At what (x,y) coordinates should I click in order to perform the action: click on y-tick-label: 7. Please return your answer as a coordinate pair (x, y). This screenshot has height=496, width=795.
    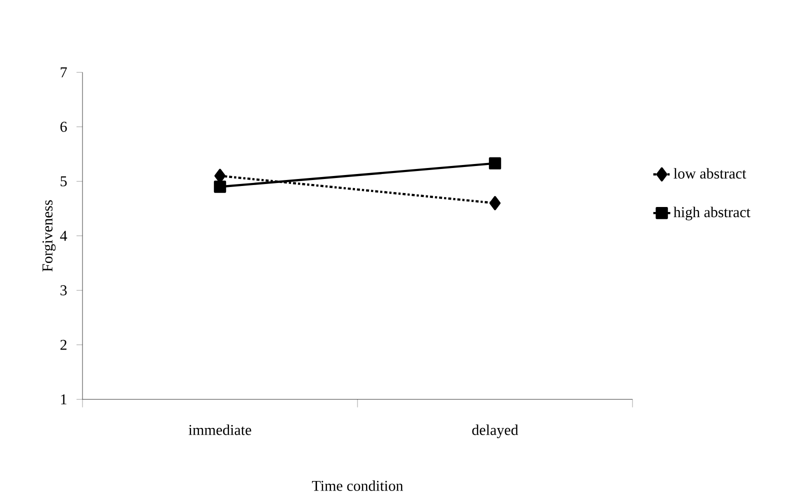
    Looking at the image, I should click on (63, 72).